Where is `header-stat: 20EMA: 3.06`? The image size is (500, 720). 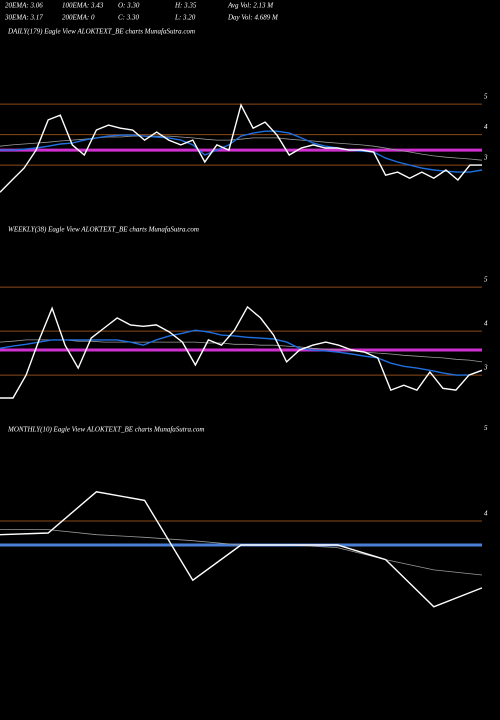
header-stat: 20EMA: 3.06 is located at coordinates (24, 6).